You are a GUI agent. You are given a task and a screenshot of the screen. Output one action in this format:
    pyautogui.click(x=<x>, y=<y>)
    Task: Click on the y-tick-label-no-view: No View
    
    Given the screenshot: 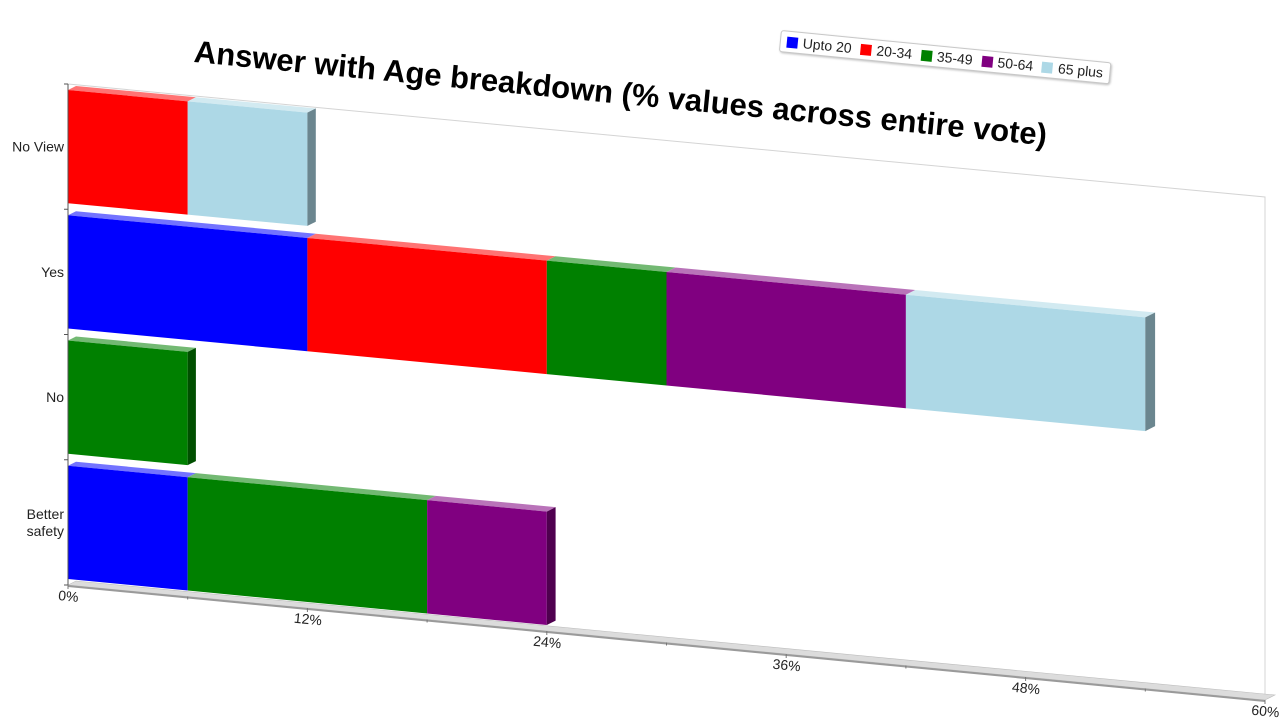 What is the action you would take?
    pyautogui.click(x=38, y=147)
    